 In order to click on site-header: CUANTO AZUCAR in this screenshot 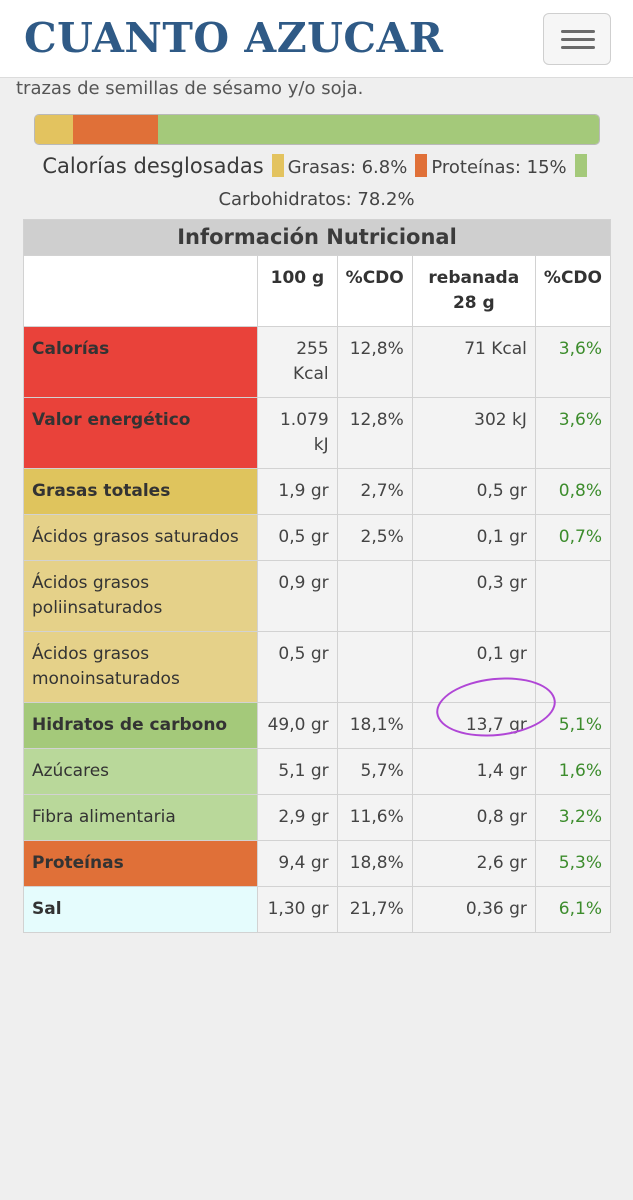, I will do `click(316, 39)`.